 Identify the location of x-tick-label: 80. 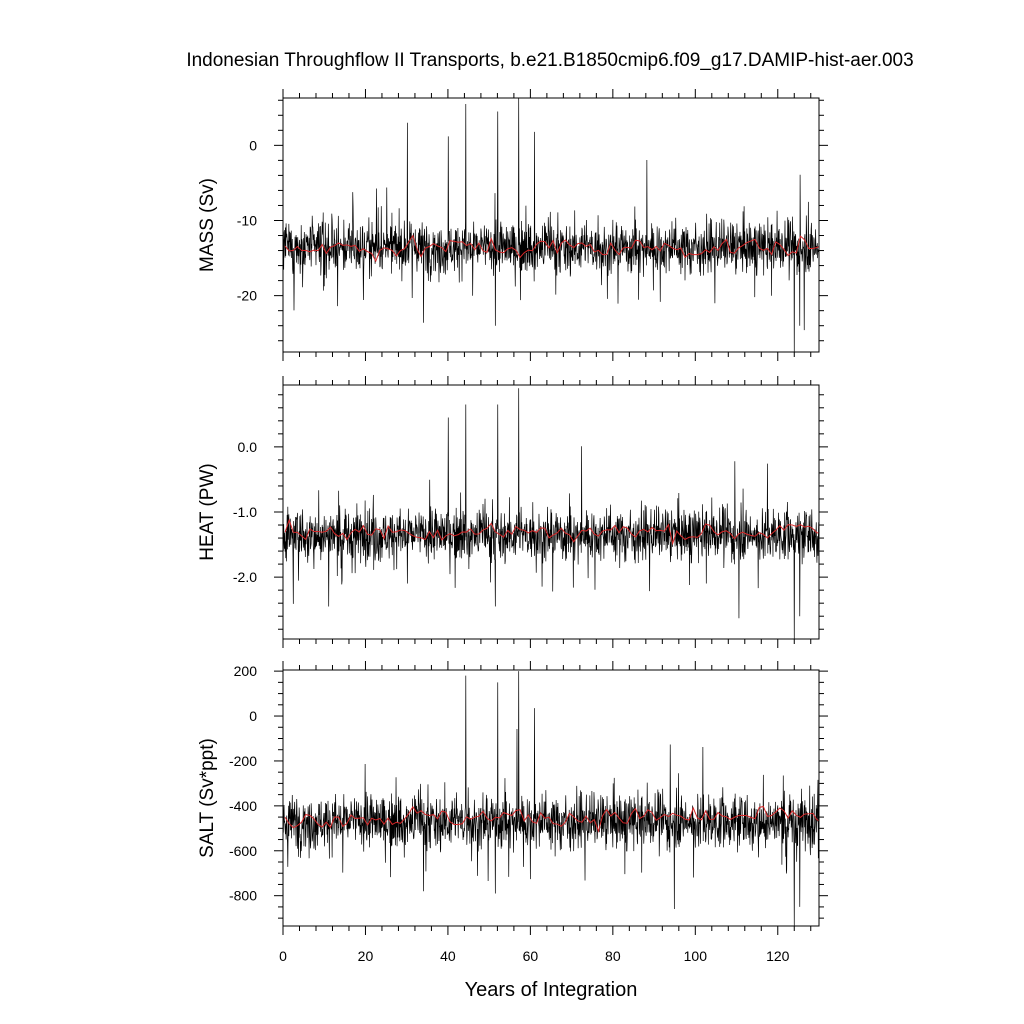
(613, 956).